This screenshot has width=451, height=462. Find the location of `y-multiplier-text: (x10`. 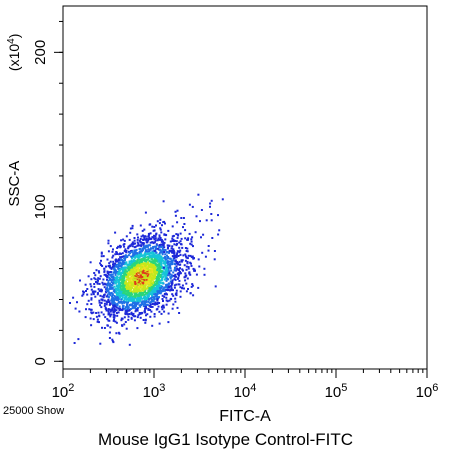

y-multiplier-text: (x10 is located at coordinates (14, 57).